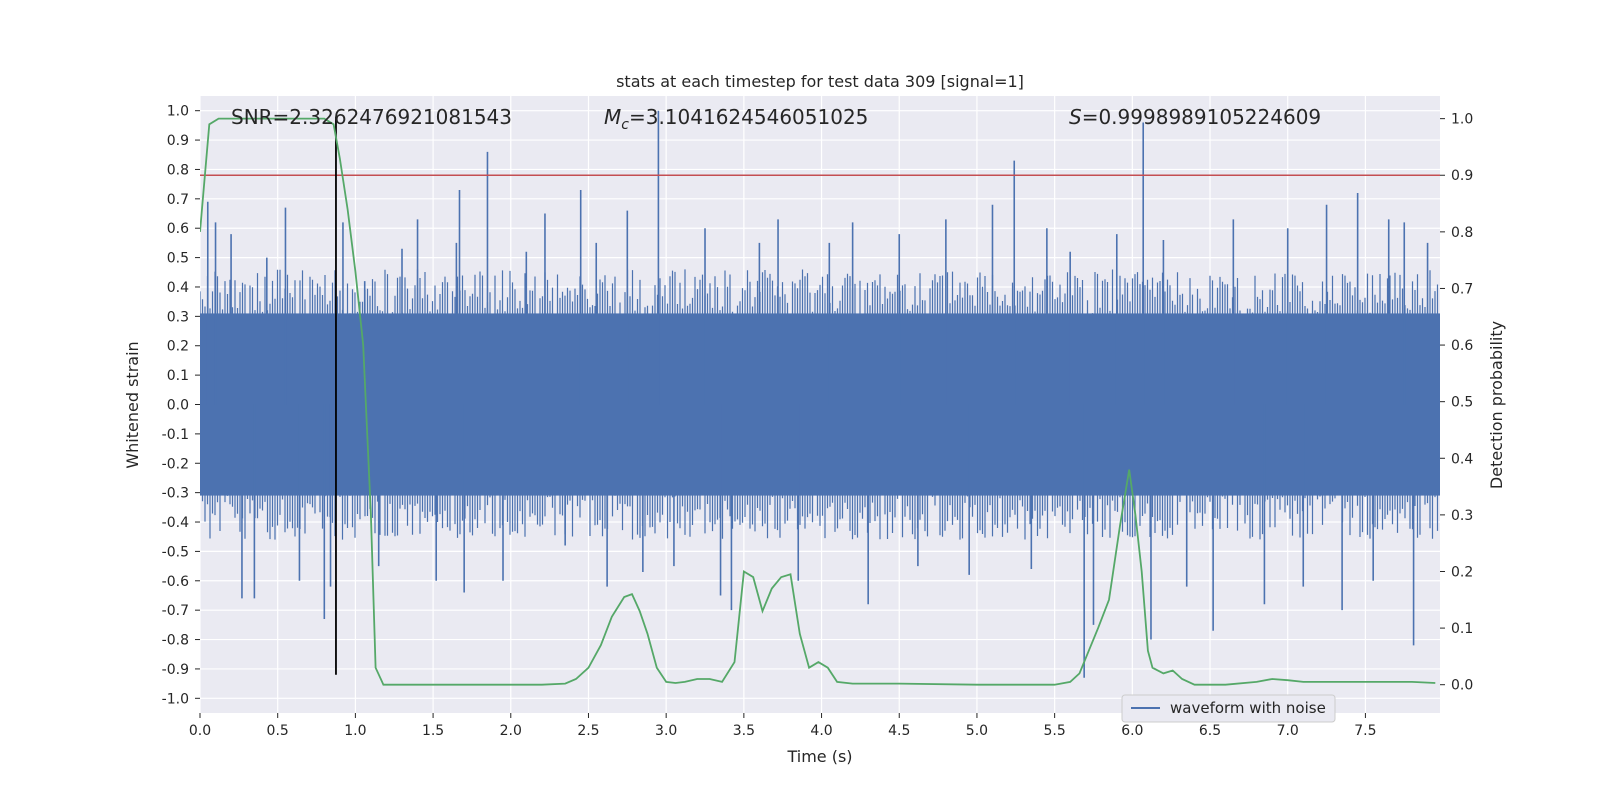 The image size is (1600, 800). Describe the element at coordinates (666, 731) in the screenshot. I see `x-tick-label: 3.0` at that location.